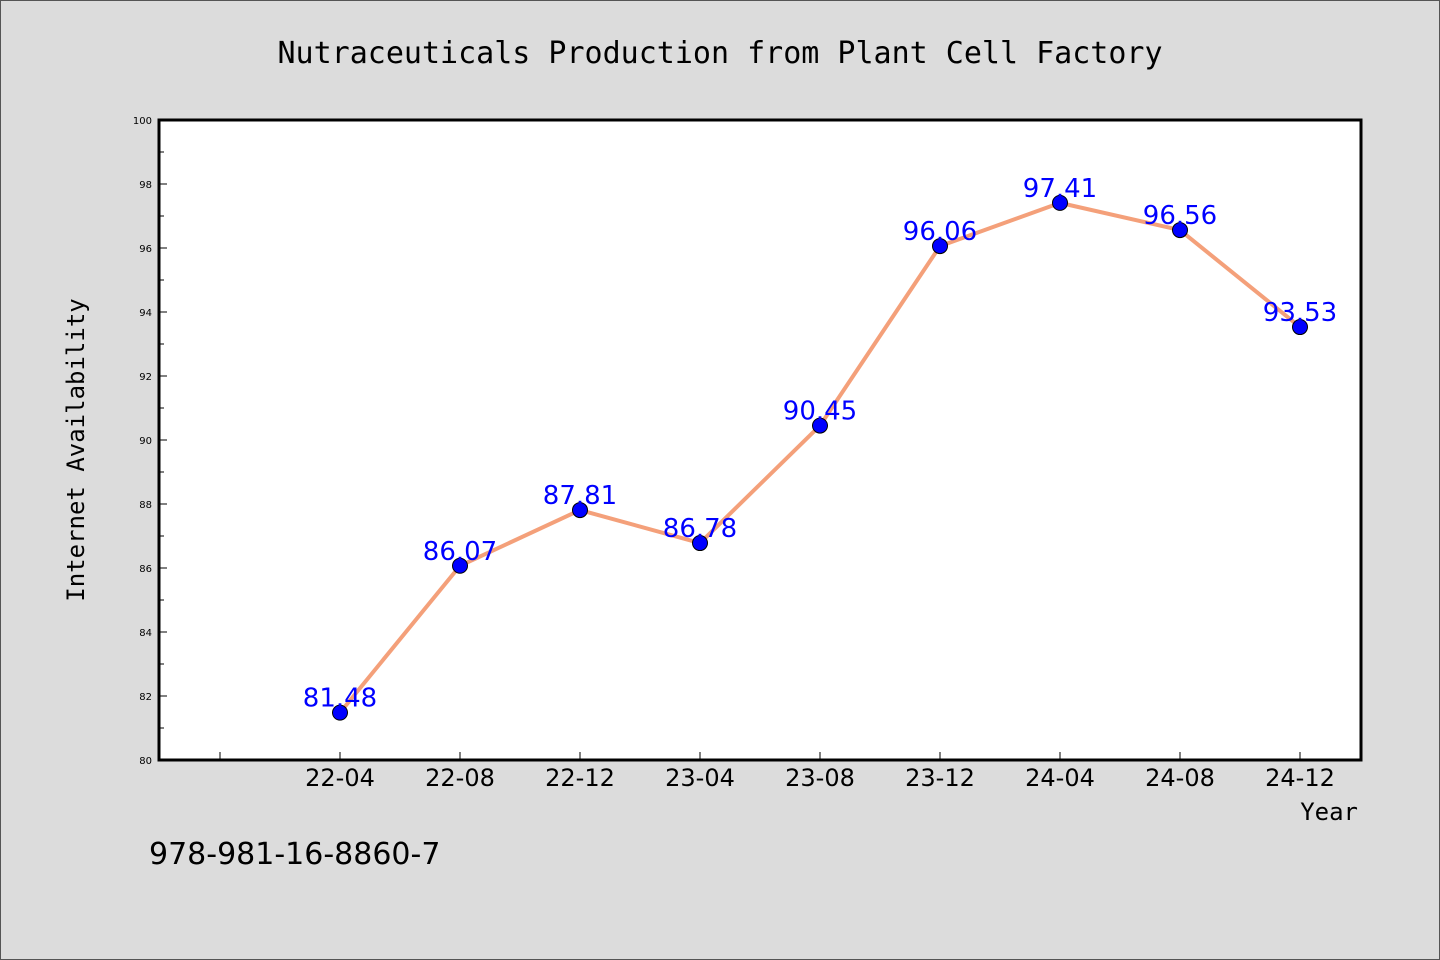 This screenshot has width=1440, height=960. What do you see at coordinates (820, 412) in the screenshot?
I see `data-label: 90.45` at bounding box center [820, 412].